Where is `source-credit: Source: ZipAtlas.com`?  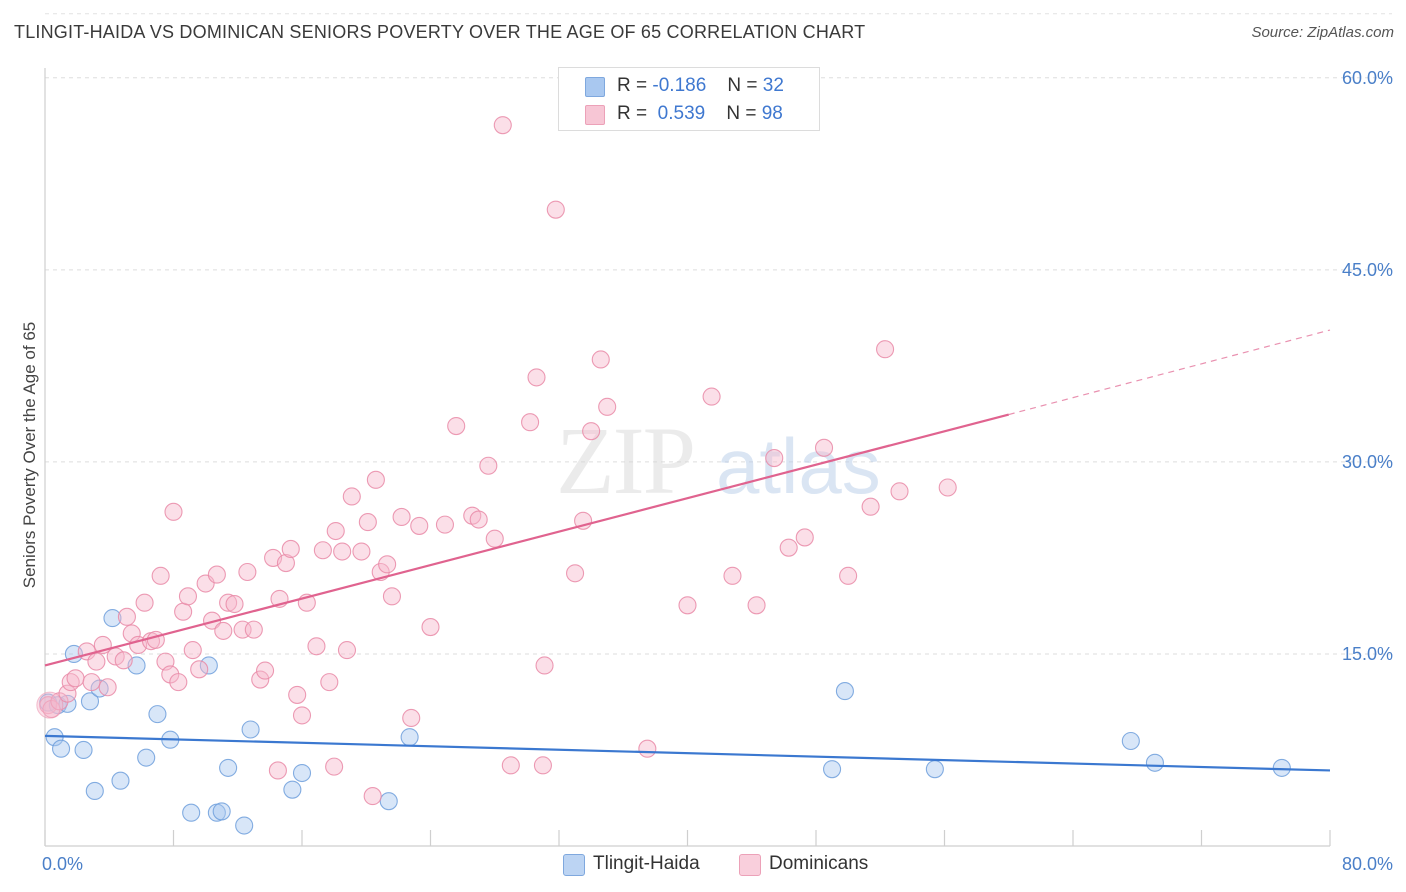 source-credit: Source: ZipAtlas.com is located at coordinates (1322, 32).